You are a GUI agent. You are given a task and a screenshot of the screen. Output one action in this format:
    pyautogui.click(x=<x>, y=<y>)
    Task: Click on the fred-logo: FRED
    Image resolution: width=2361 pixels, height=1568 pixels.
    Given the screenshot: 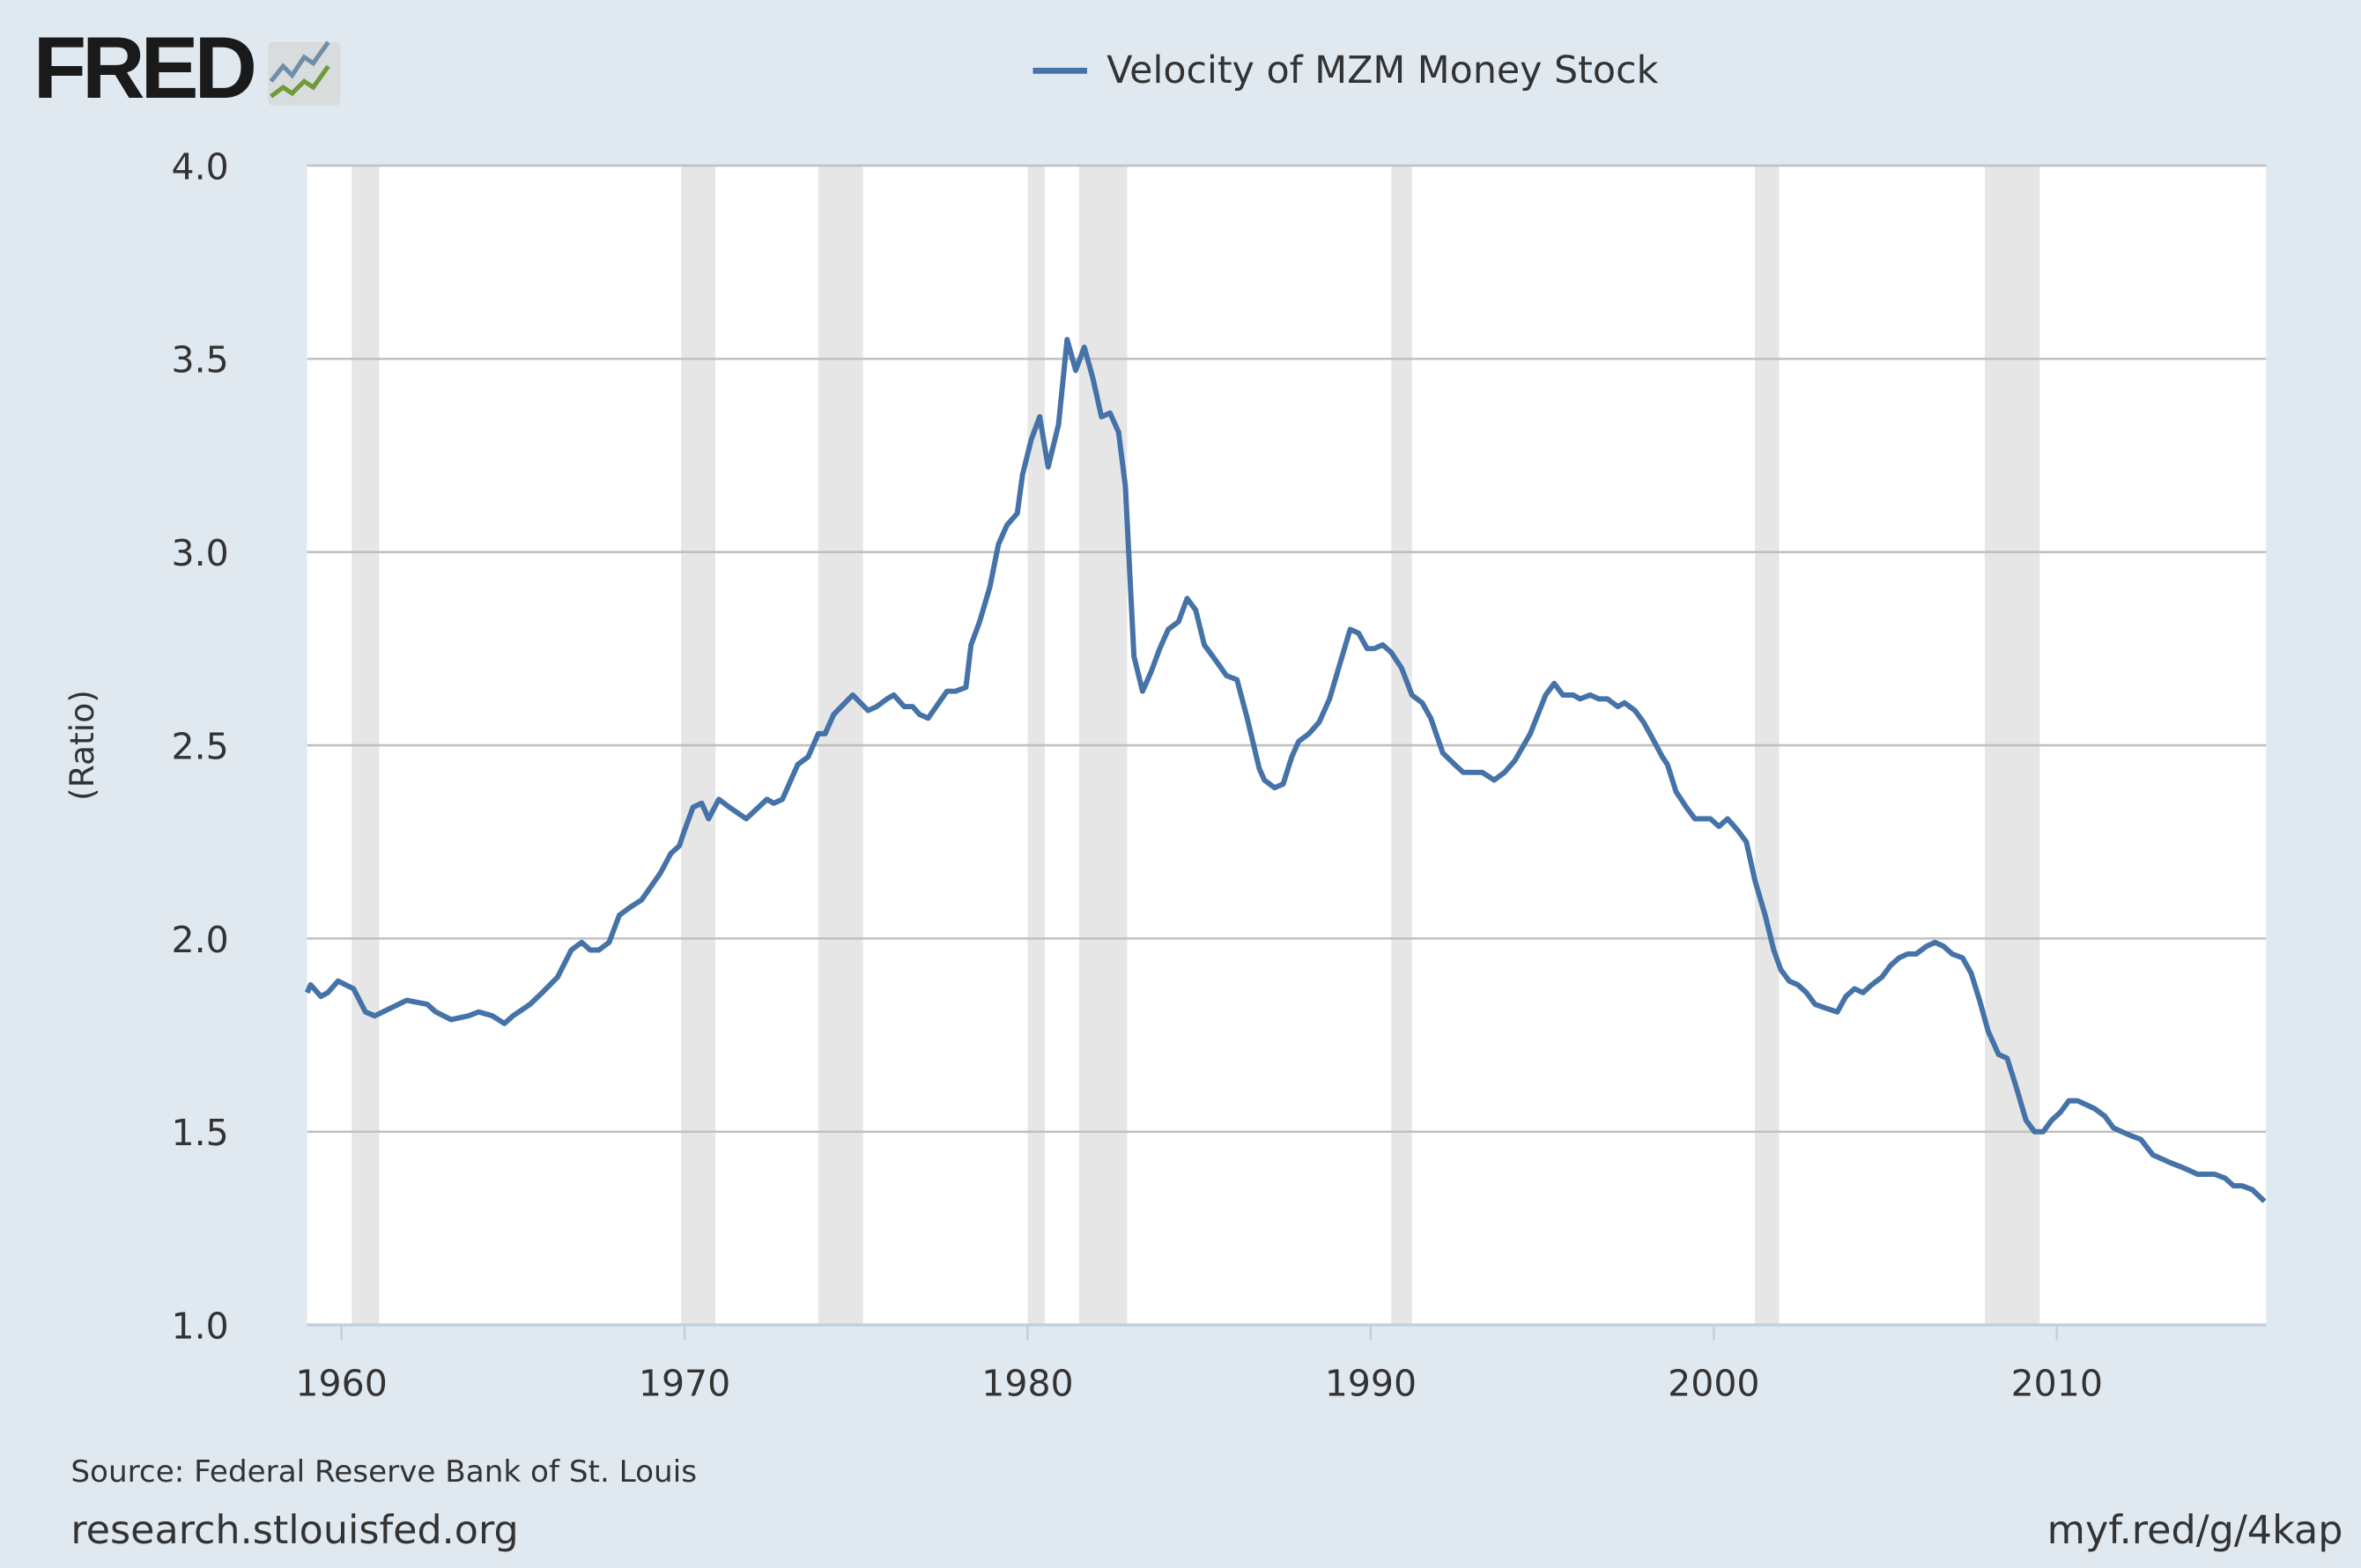 What is the action you would take?
    pyautogui.click(x=189, y=68)
    